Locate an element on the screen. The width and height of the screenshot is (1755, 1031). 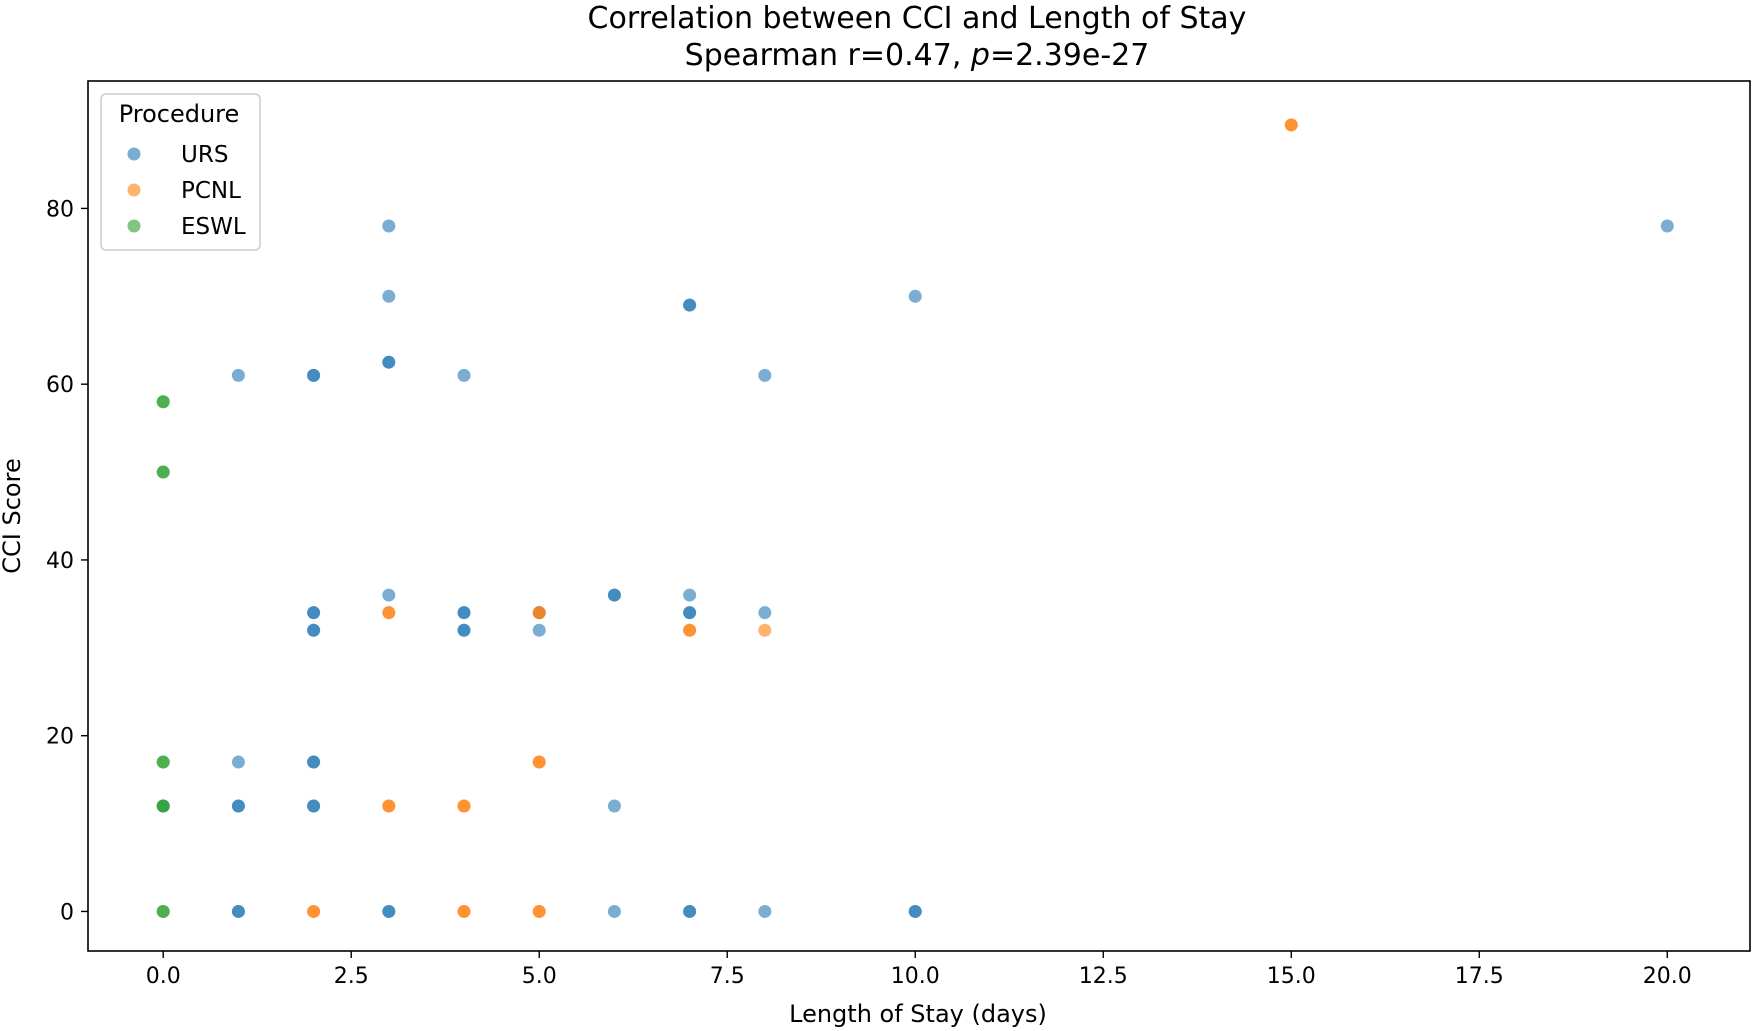
legend: Procedure URS PCNL ESWL is located at coordinates (180, 172).